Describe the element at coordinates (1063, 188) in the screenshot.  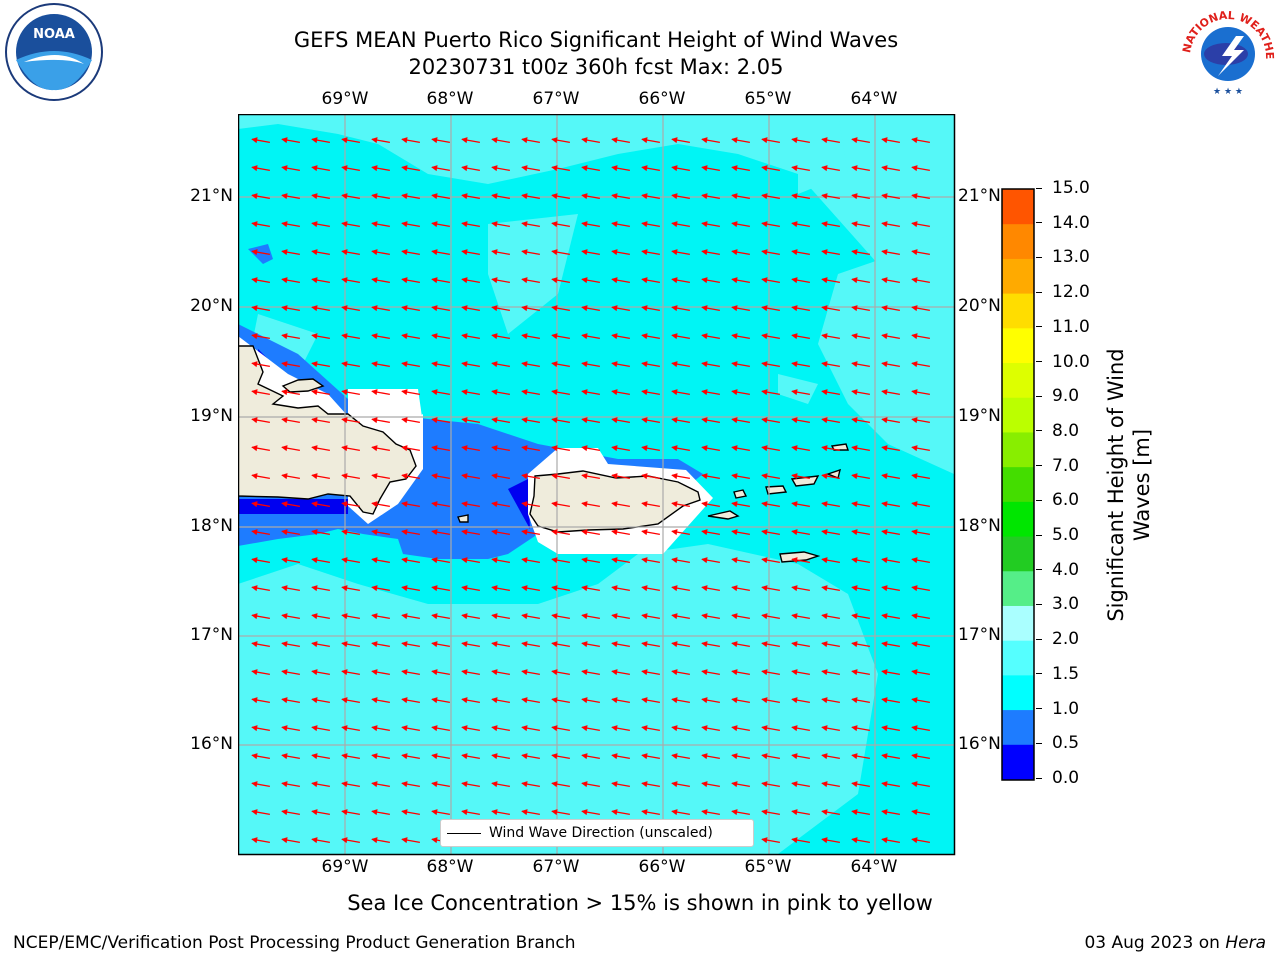
I see `colorbar-tick-label: 15.0` at that location.